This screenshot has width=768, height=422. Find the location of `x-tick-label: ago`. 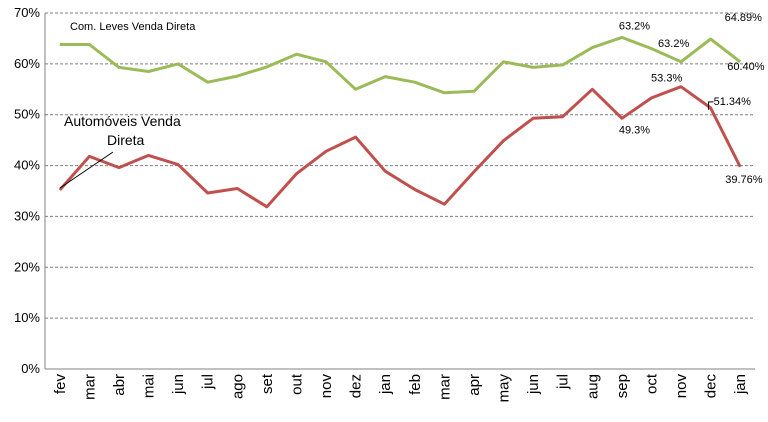

x-tick-label: ago is located at coordinates (237, 386).